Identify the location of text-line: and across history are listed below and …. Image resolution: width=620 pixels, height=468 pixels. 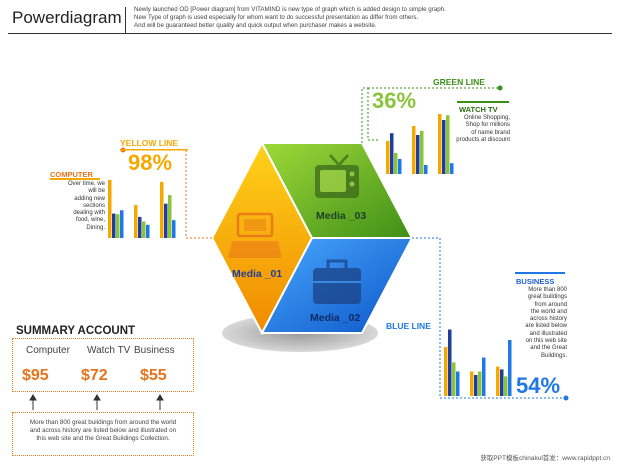
(103, 430).